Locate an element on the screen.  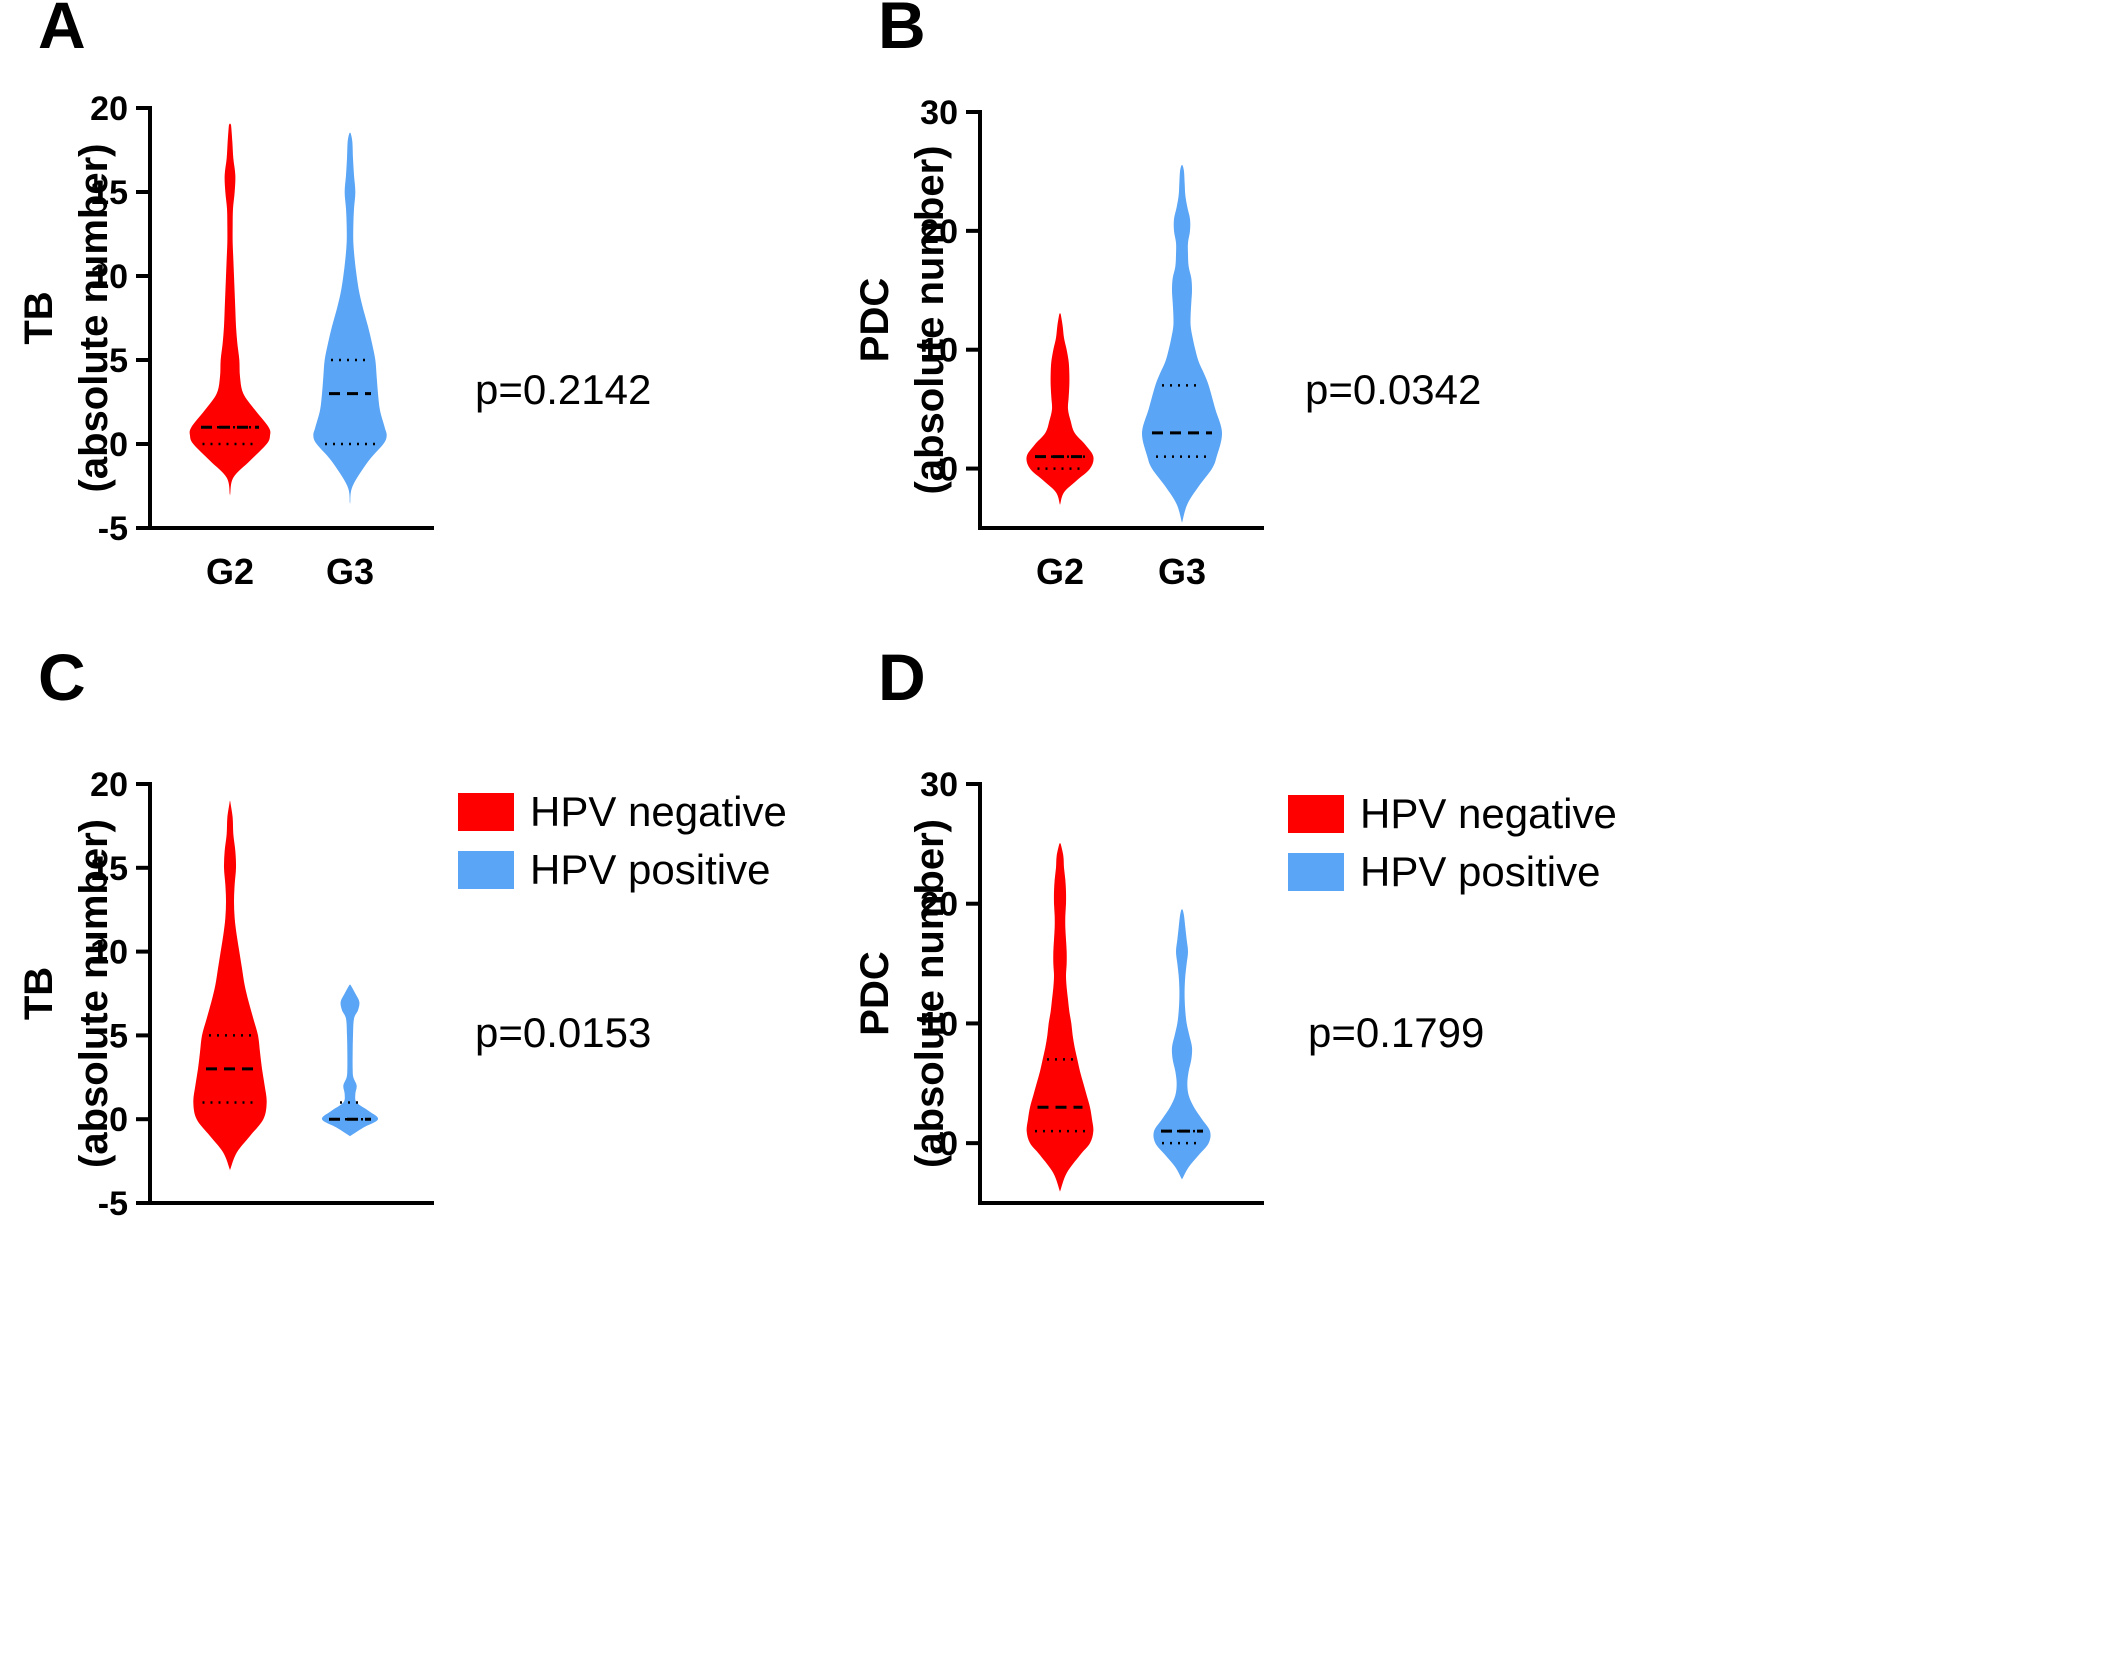
panel-b: B 30 20 10 0 PDC (absolute number) G2 G3 p=0.0342 is located at coordinates (1167, 296).